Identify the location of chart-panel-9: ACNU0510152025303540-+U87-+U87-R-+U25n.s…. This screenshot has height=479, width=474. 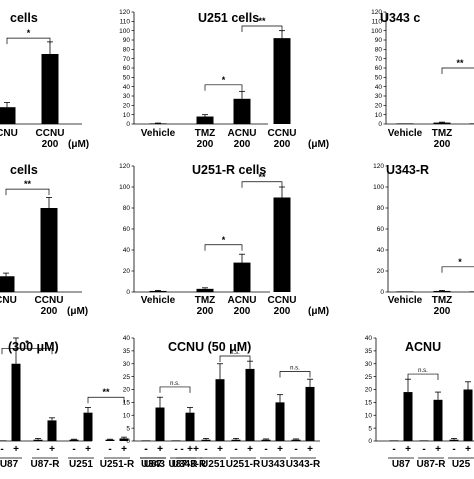
(419, 402).